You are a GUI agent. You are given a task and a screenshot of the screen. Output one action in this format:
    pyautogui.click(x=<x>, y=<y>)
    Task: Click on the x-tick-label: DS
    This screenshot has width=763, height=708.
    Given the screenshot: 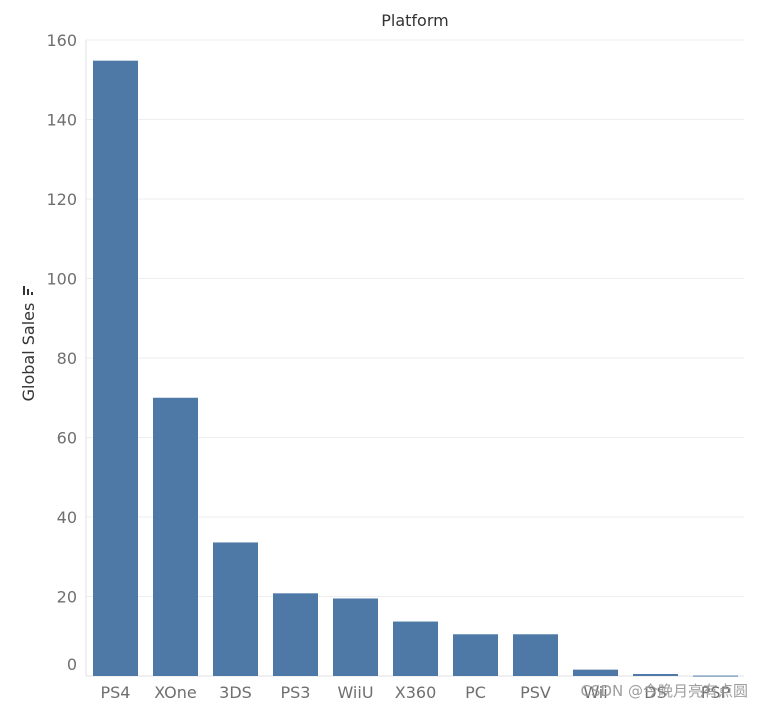 What is the action you would take?
    pyautogui.click(x=655, y=692)
    